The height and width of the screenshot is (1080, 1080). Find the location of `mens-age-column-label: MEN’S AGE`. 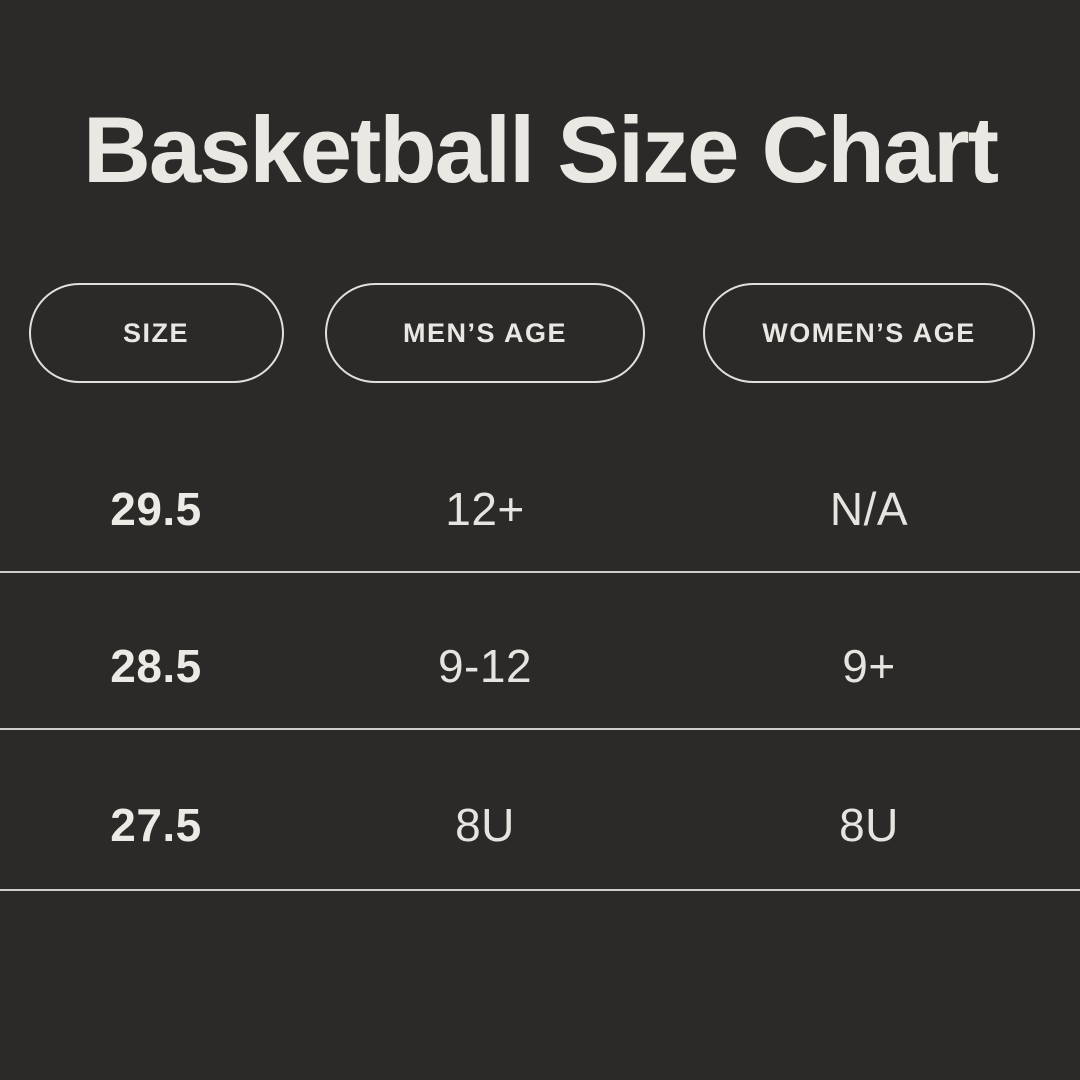

mens-age-column-label: MEN’S AGE is located at coordinates (485, 332).